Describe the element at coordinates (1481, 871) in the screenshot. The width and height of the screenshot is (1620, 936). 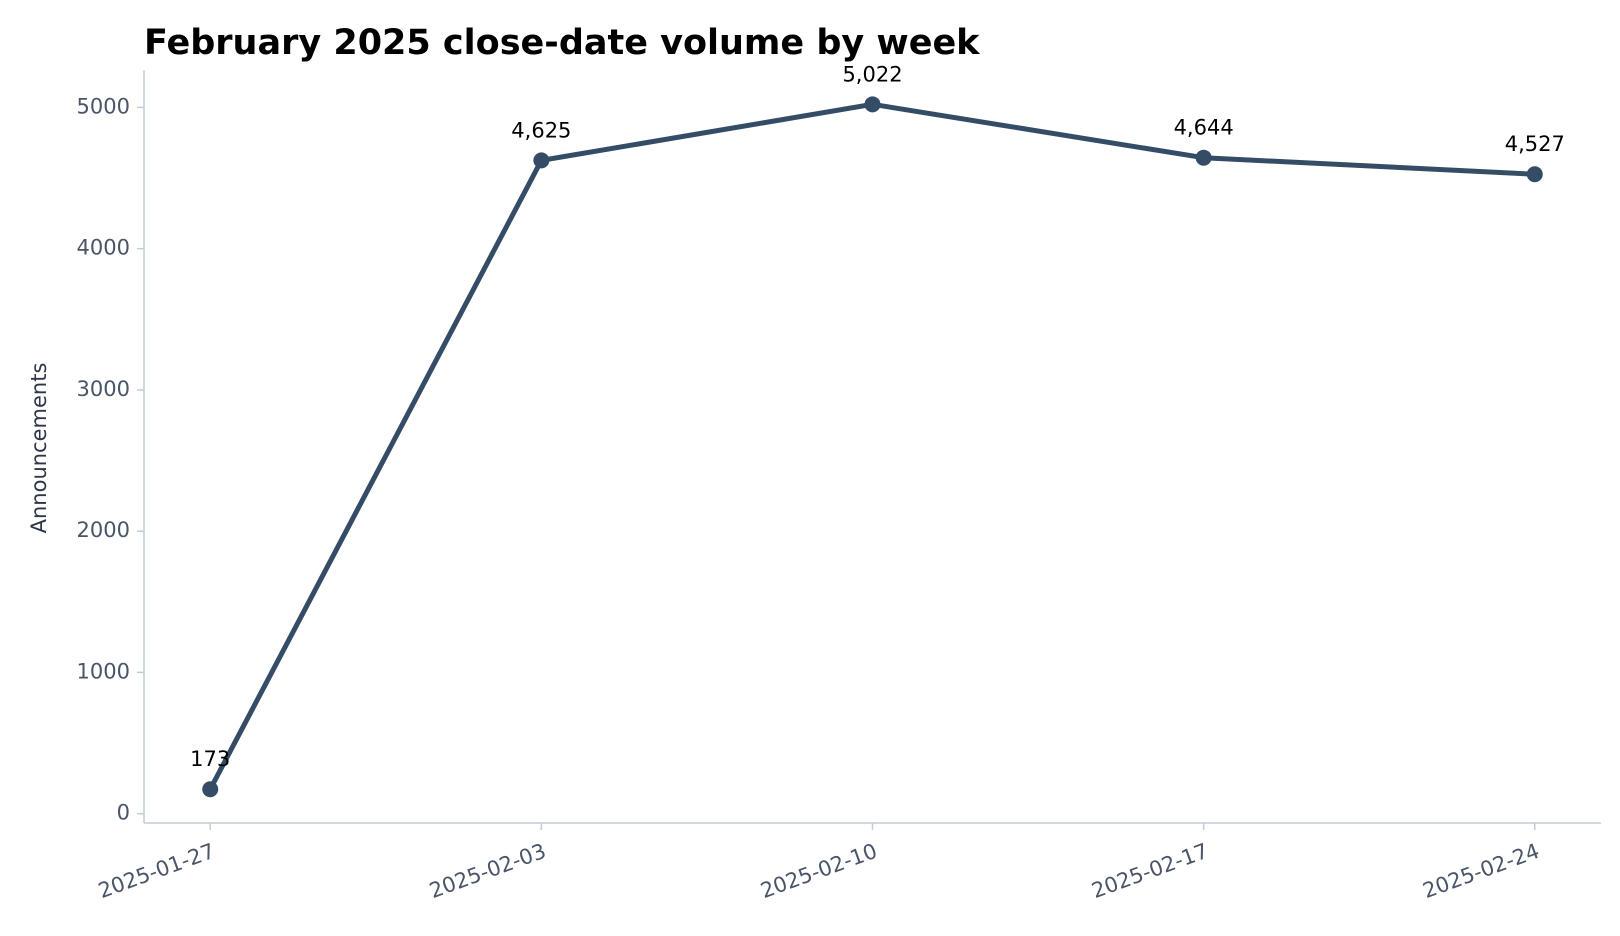
I see `x-tick-label: 2025-02-24` at that location.